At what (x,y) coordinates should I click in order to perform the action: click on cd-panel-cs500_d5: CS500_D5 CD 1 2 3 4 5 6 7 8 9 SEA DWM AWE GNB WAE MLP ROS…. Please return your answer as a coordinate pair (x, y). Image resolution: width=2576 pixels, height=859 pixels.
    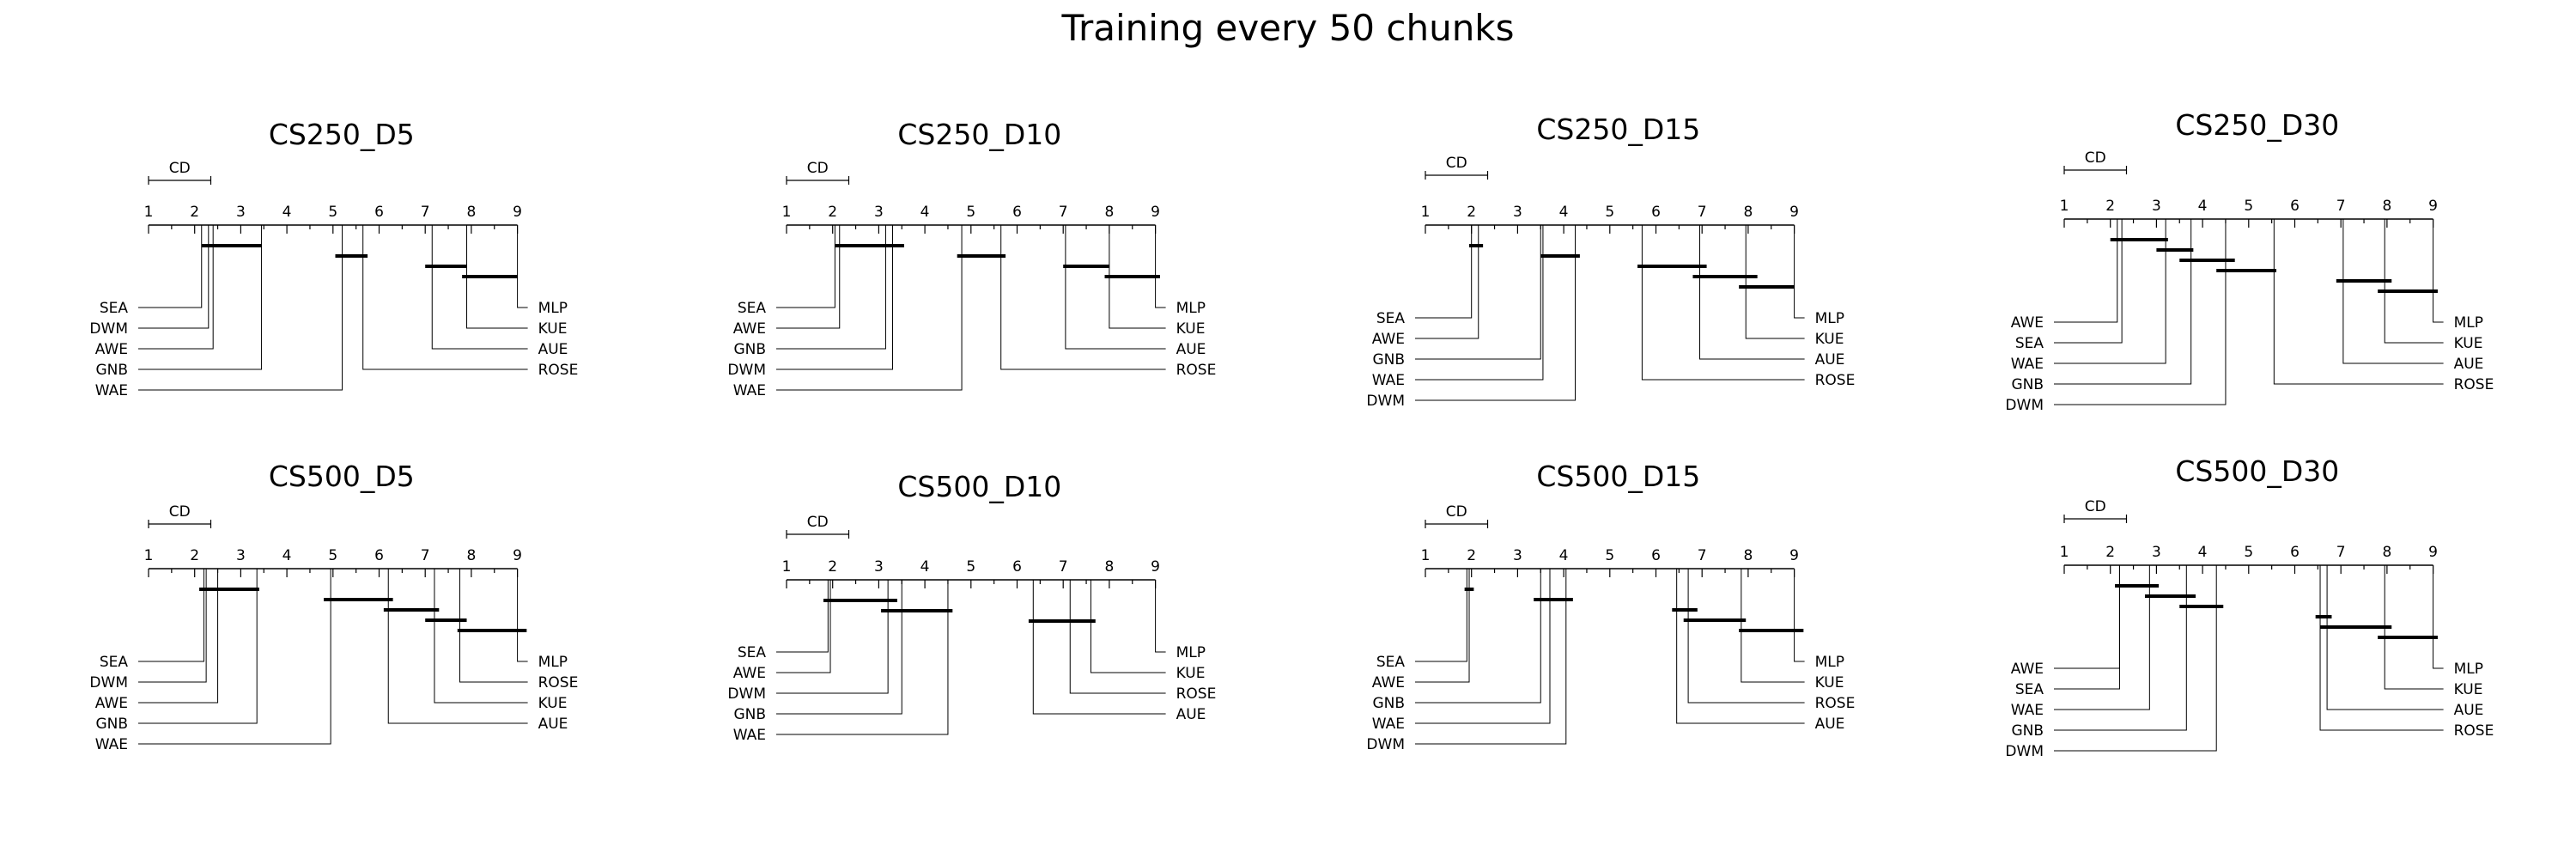
    Looking at the image, I should click on (334, 606).